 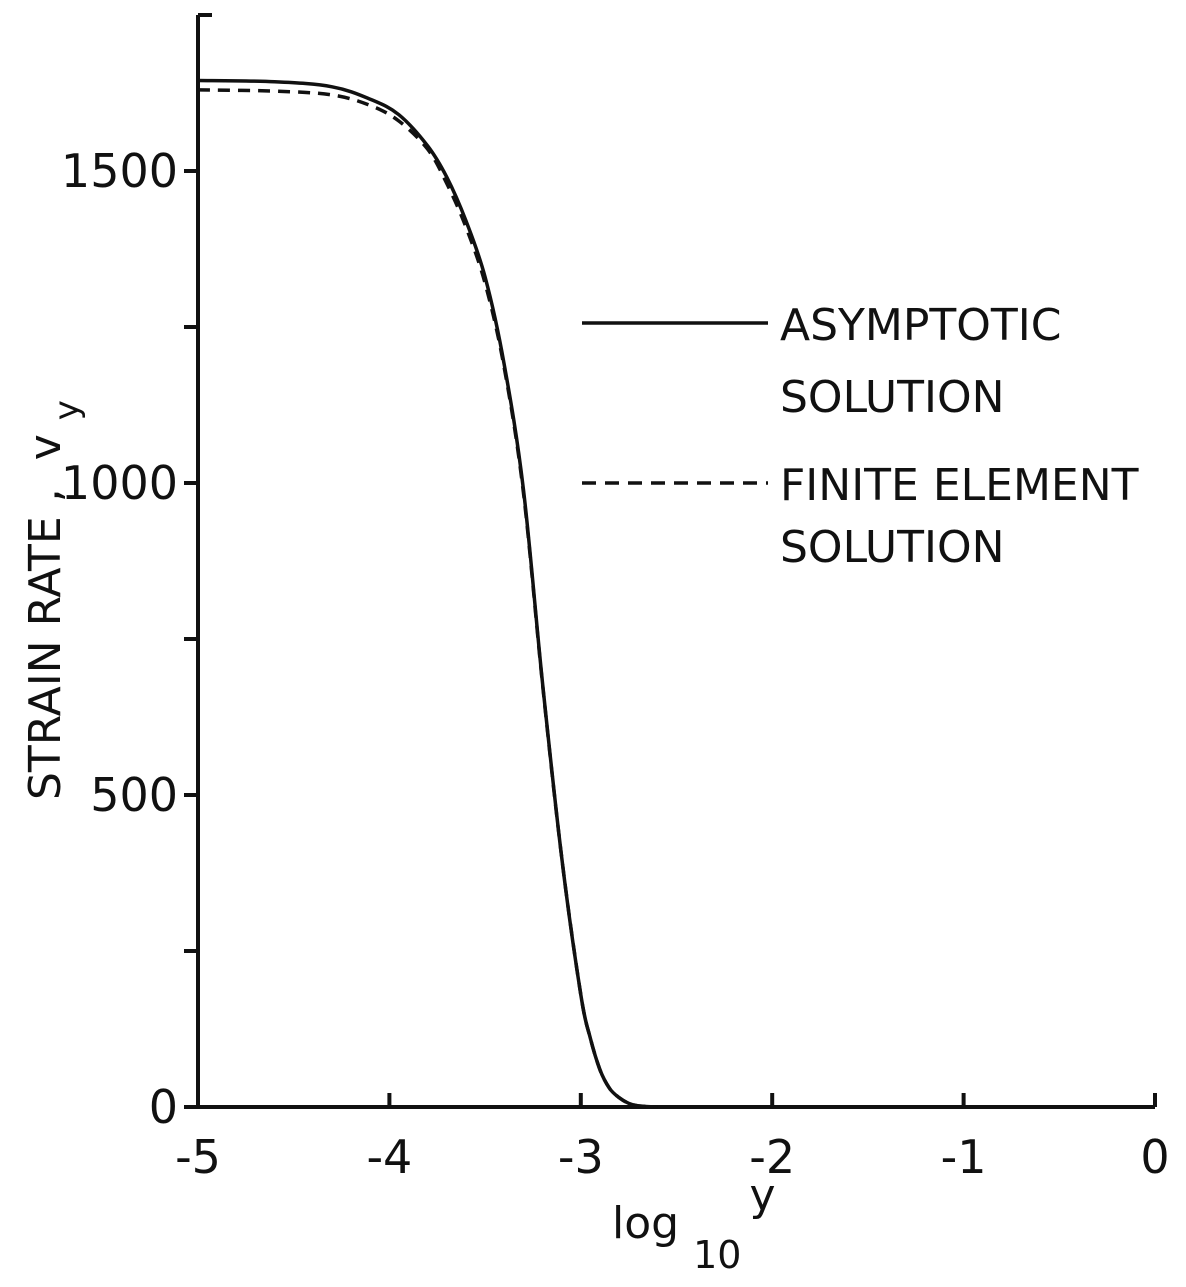 I want to click on legend-label-finite-element-2: SOLUTION, so click(x=892, y=547).